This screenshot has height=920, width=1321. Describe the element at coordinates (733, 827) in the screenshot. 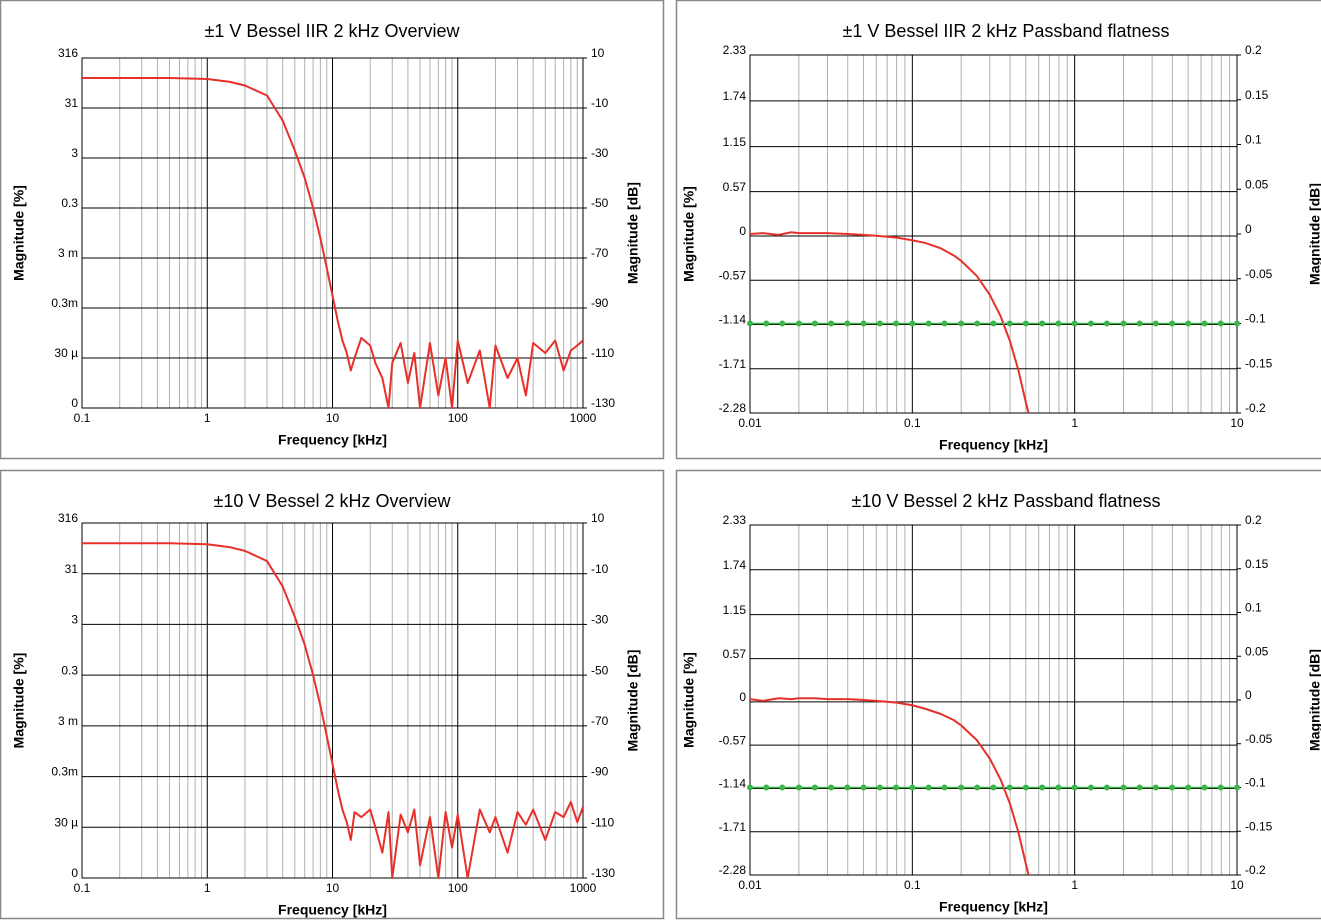

I see `y-tick-label: -1.71` at that location.